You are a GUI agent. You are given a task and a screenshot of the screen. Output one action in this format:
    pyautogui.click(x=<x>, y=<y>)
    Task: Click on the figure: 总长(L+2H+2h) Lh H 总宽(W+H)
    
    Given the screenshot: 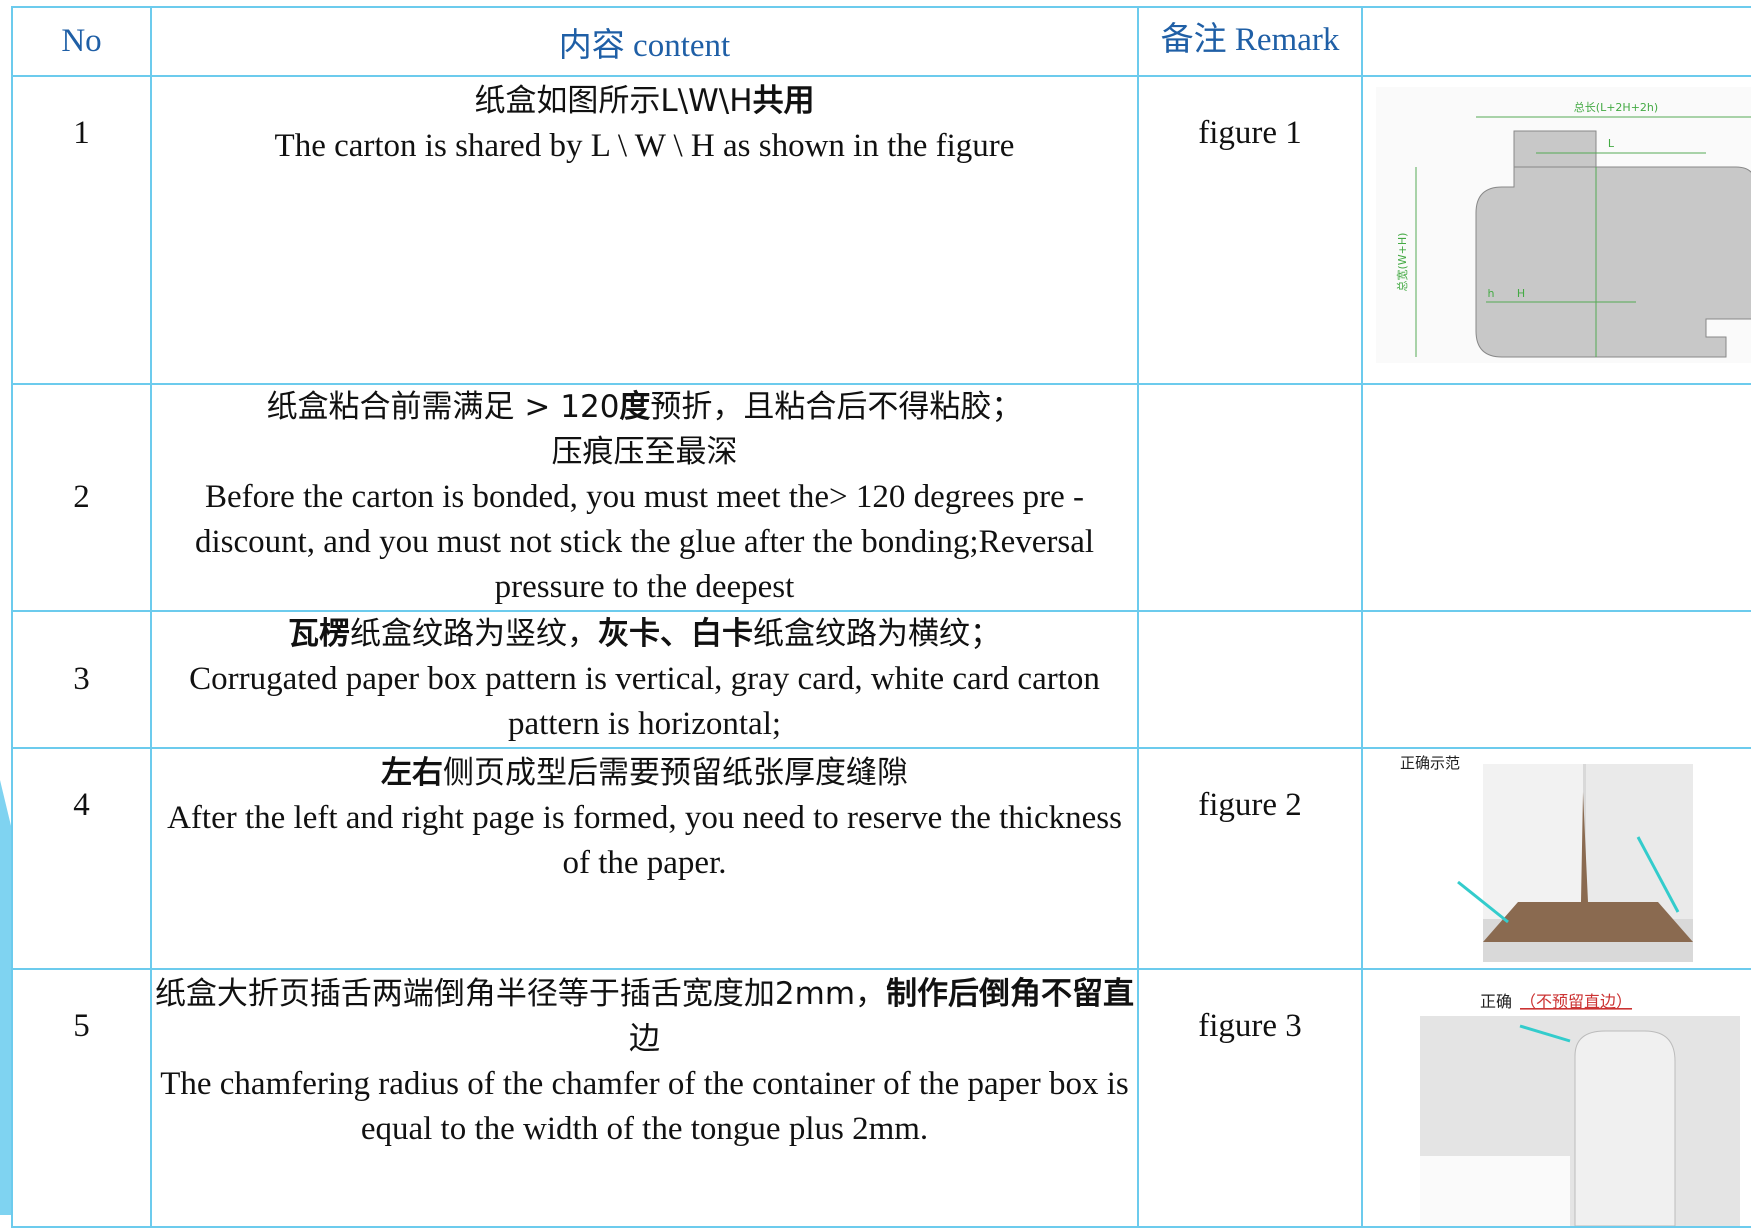 What is the action you would take?
    pyautogui.click(x=1563, y=225)
    